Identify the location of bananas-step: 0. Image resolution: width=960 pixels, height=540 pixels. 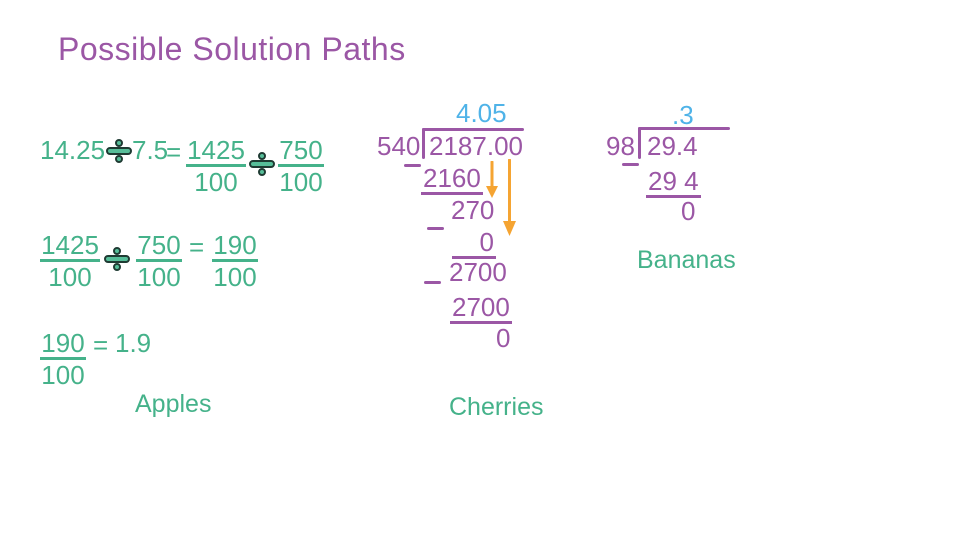
(688, 211).